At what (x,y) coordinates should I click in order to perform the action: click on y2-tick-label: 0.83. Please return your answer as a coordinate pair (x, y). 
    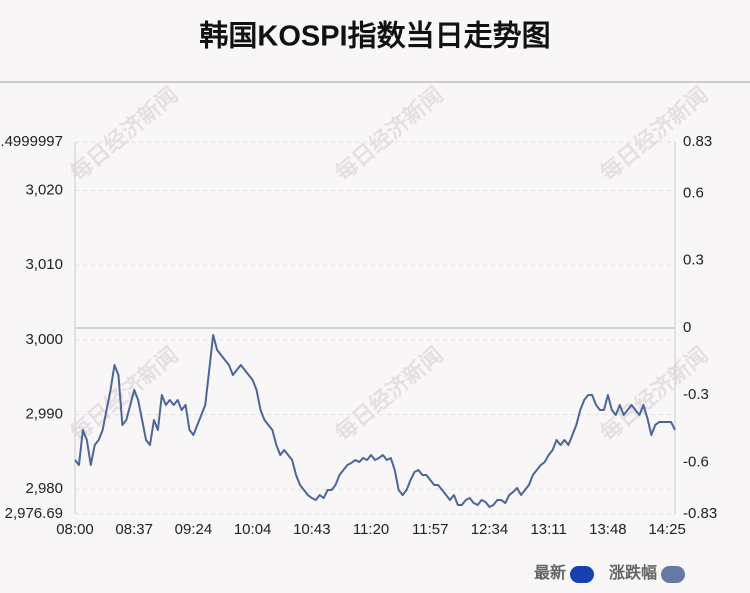
    Looking at the image, I should click on (697, 141).